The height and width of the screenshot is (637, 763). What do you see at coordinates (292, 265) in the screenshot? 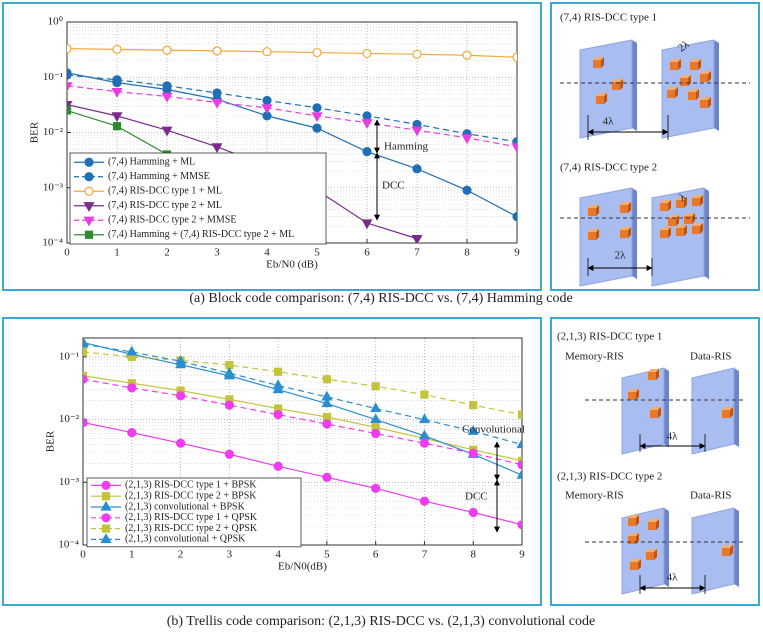
I see `x-axis-label: Eb/N0 (dB)` at bounding box center [292, 265].